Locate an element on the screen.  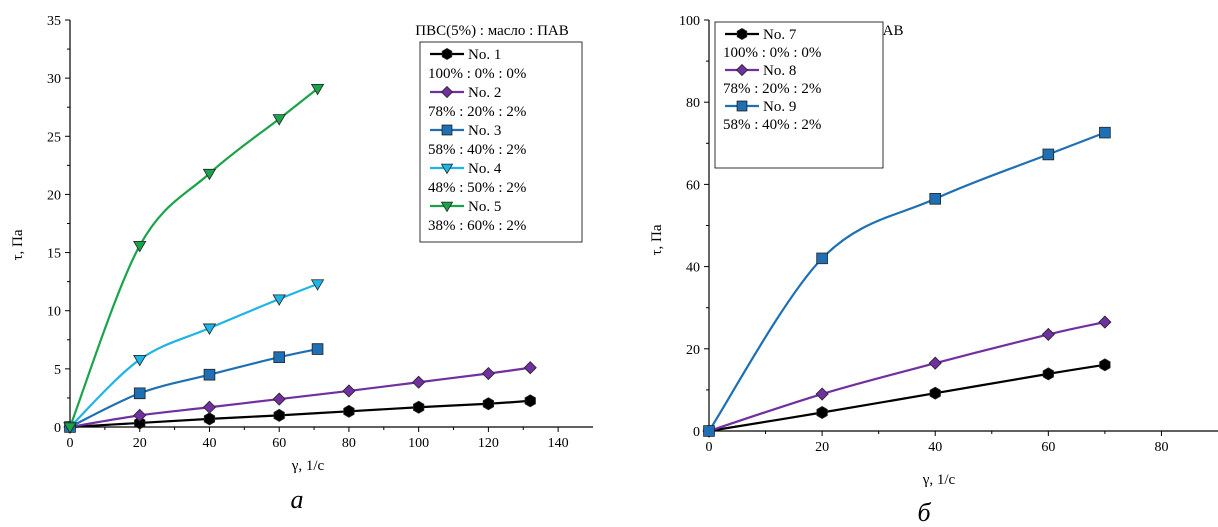
legend-series-composition: 38% : 60% : 2% is located at coordinates (477, 226).